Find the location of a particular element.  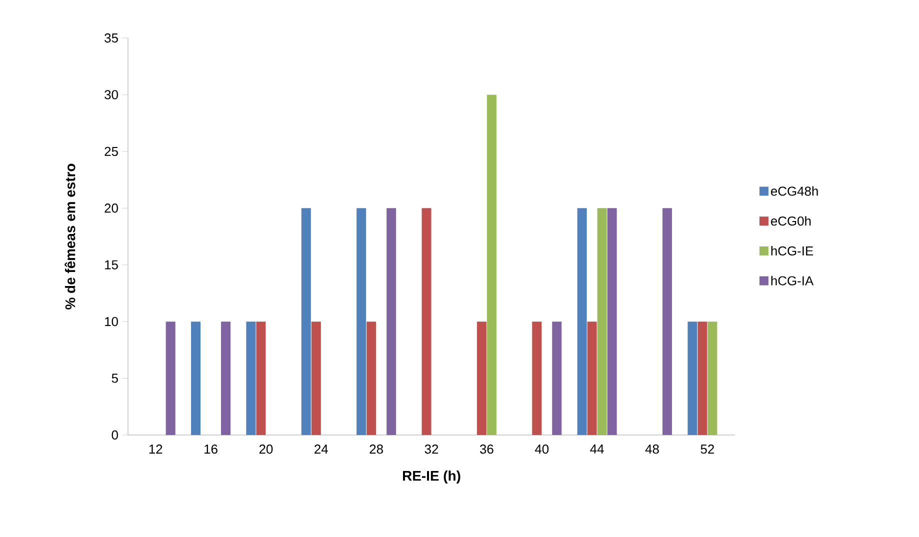

legend-label: hCG-IA is located at coordinates (792, 281).